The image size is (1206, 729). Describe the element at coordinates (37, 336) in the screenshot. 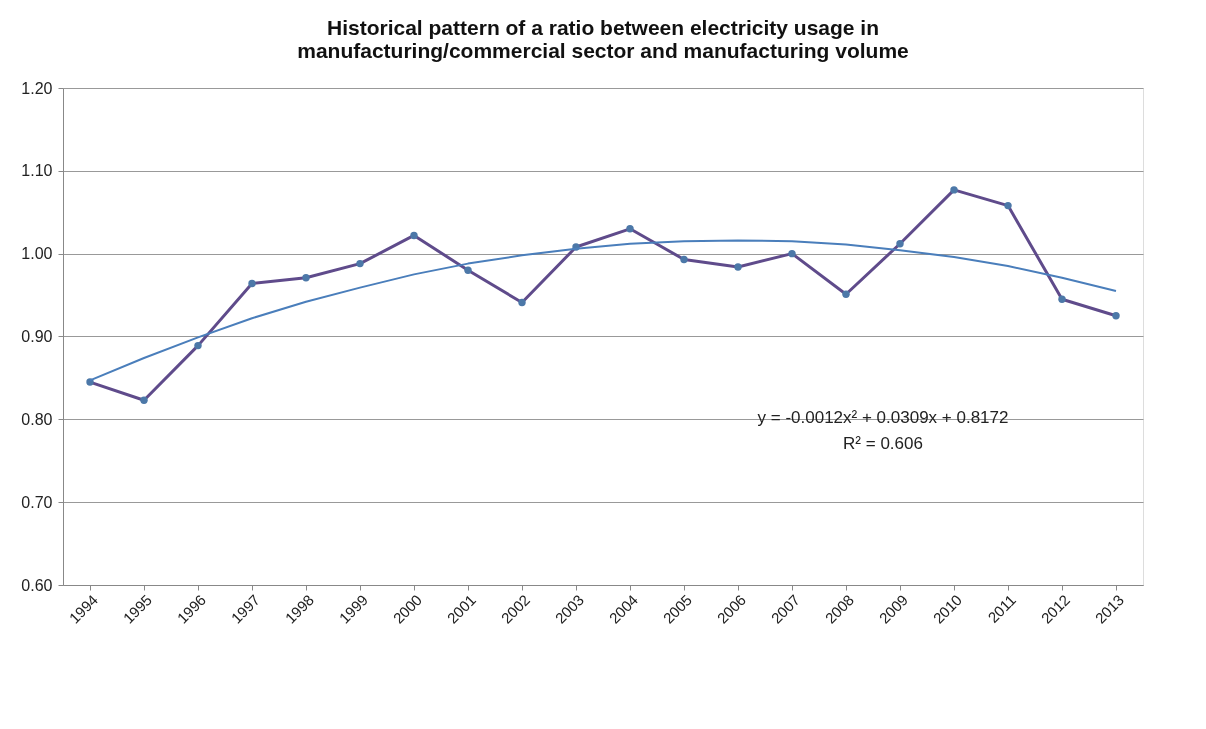

I see `y-tick-label: 0.90` at that location.